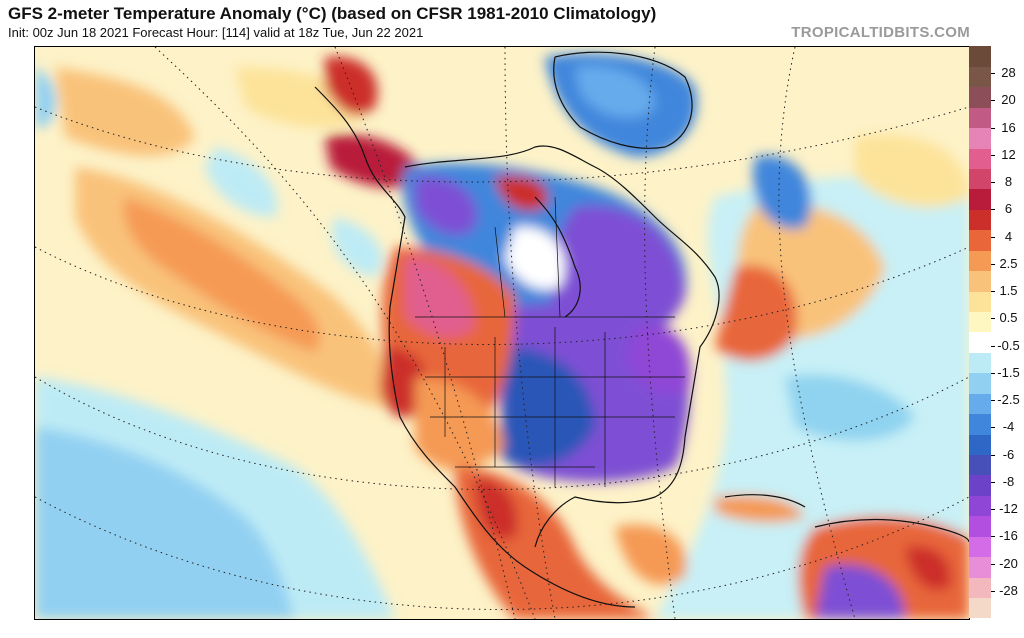 This screenshot has height=638, width=1024. I want to click on colorbar-label: -28, so click(1008, 590).